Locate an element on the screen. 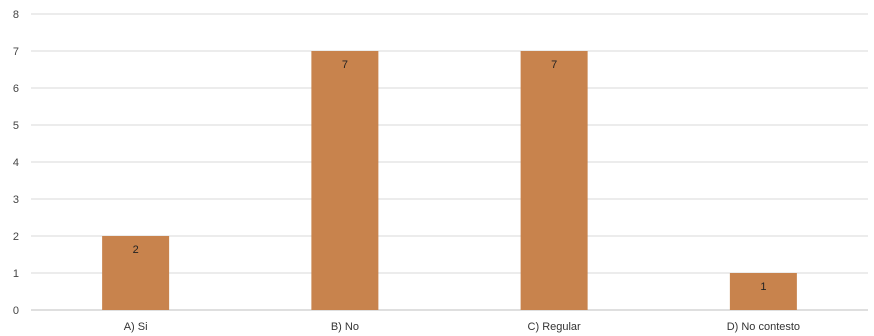 The height and width of the screenshot is (336, 874). y-tick-label-4: 4 is located at coordinates (16, 163).